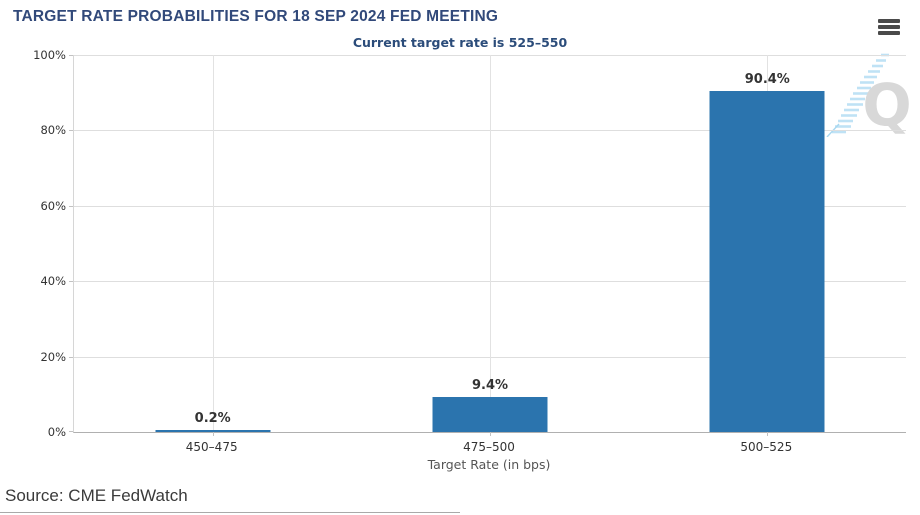 The width and height of the screenshot is (920, 515). I want to click on bottom-divider, so click(230, 512).